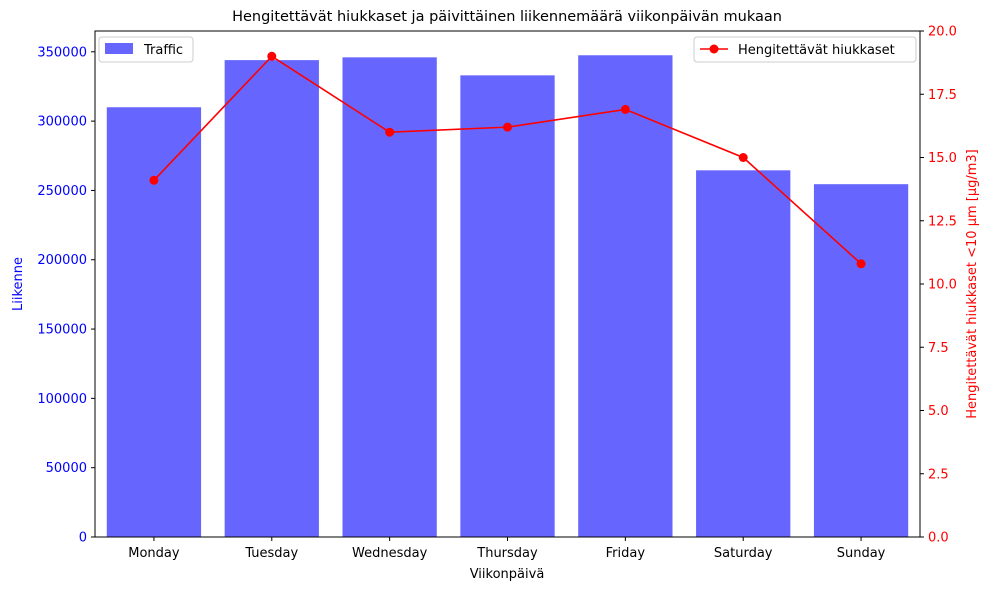 This screenshot has width=989, height=590. Describe the element at coordinates (62, 122) in the screenshot. I see `y-left-tick-label: 300000` at that location.